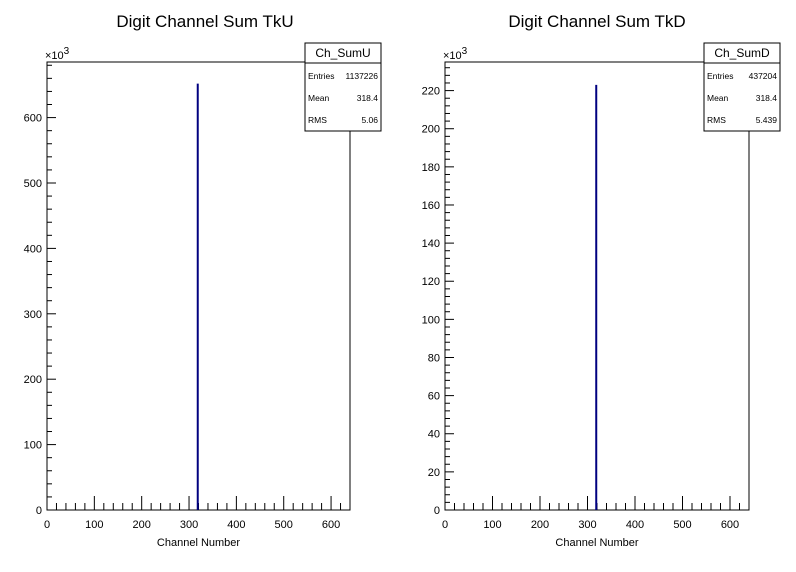 Image resolution: width=796 pixels, height=572 pixels. What do you see at coordinates (33, 315) in the screenshot?
I see `y-tick-label: 300` at bounding box center [33, 315].